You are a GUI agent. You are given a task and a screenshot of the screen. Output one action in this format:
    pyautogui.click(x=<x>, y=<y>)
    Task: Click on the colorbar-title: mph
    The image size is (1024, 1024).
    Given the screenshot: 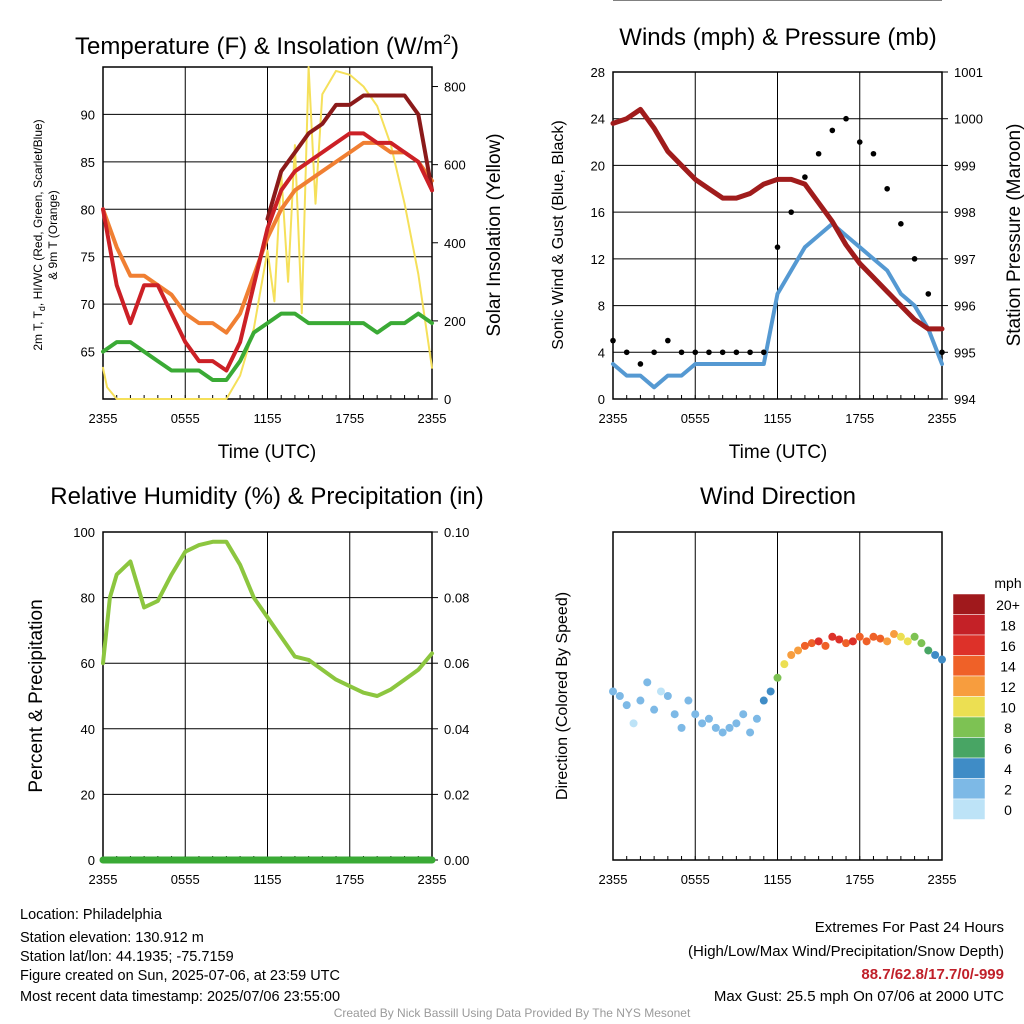 What is the action you would take?
    pyautogui.click(x=1007, y=583)
    